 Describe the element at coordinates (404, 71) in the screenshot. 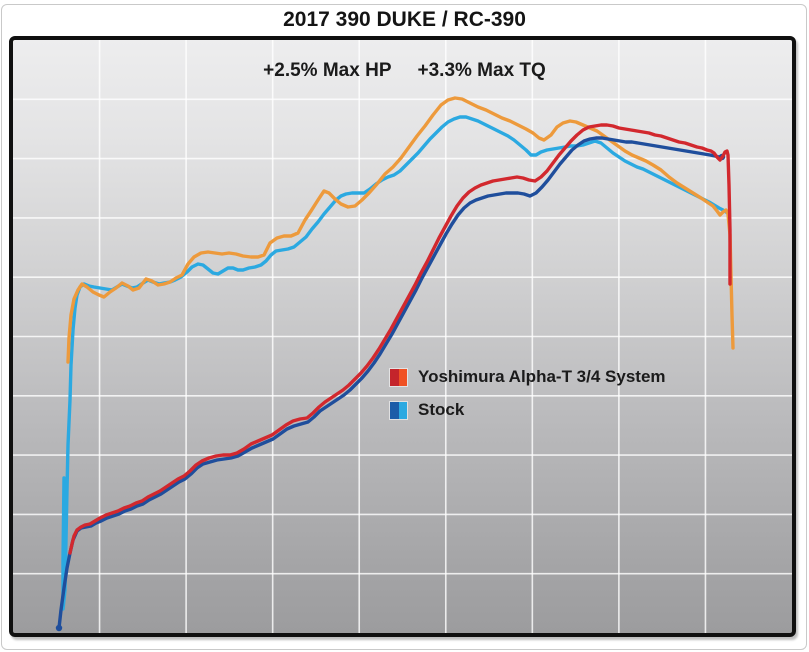

I see `gain-annotation: +2.5% Max HP +3.3% Max TQ` at that location.